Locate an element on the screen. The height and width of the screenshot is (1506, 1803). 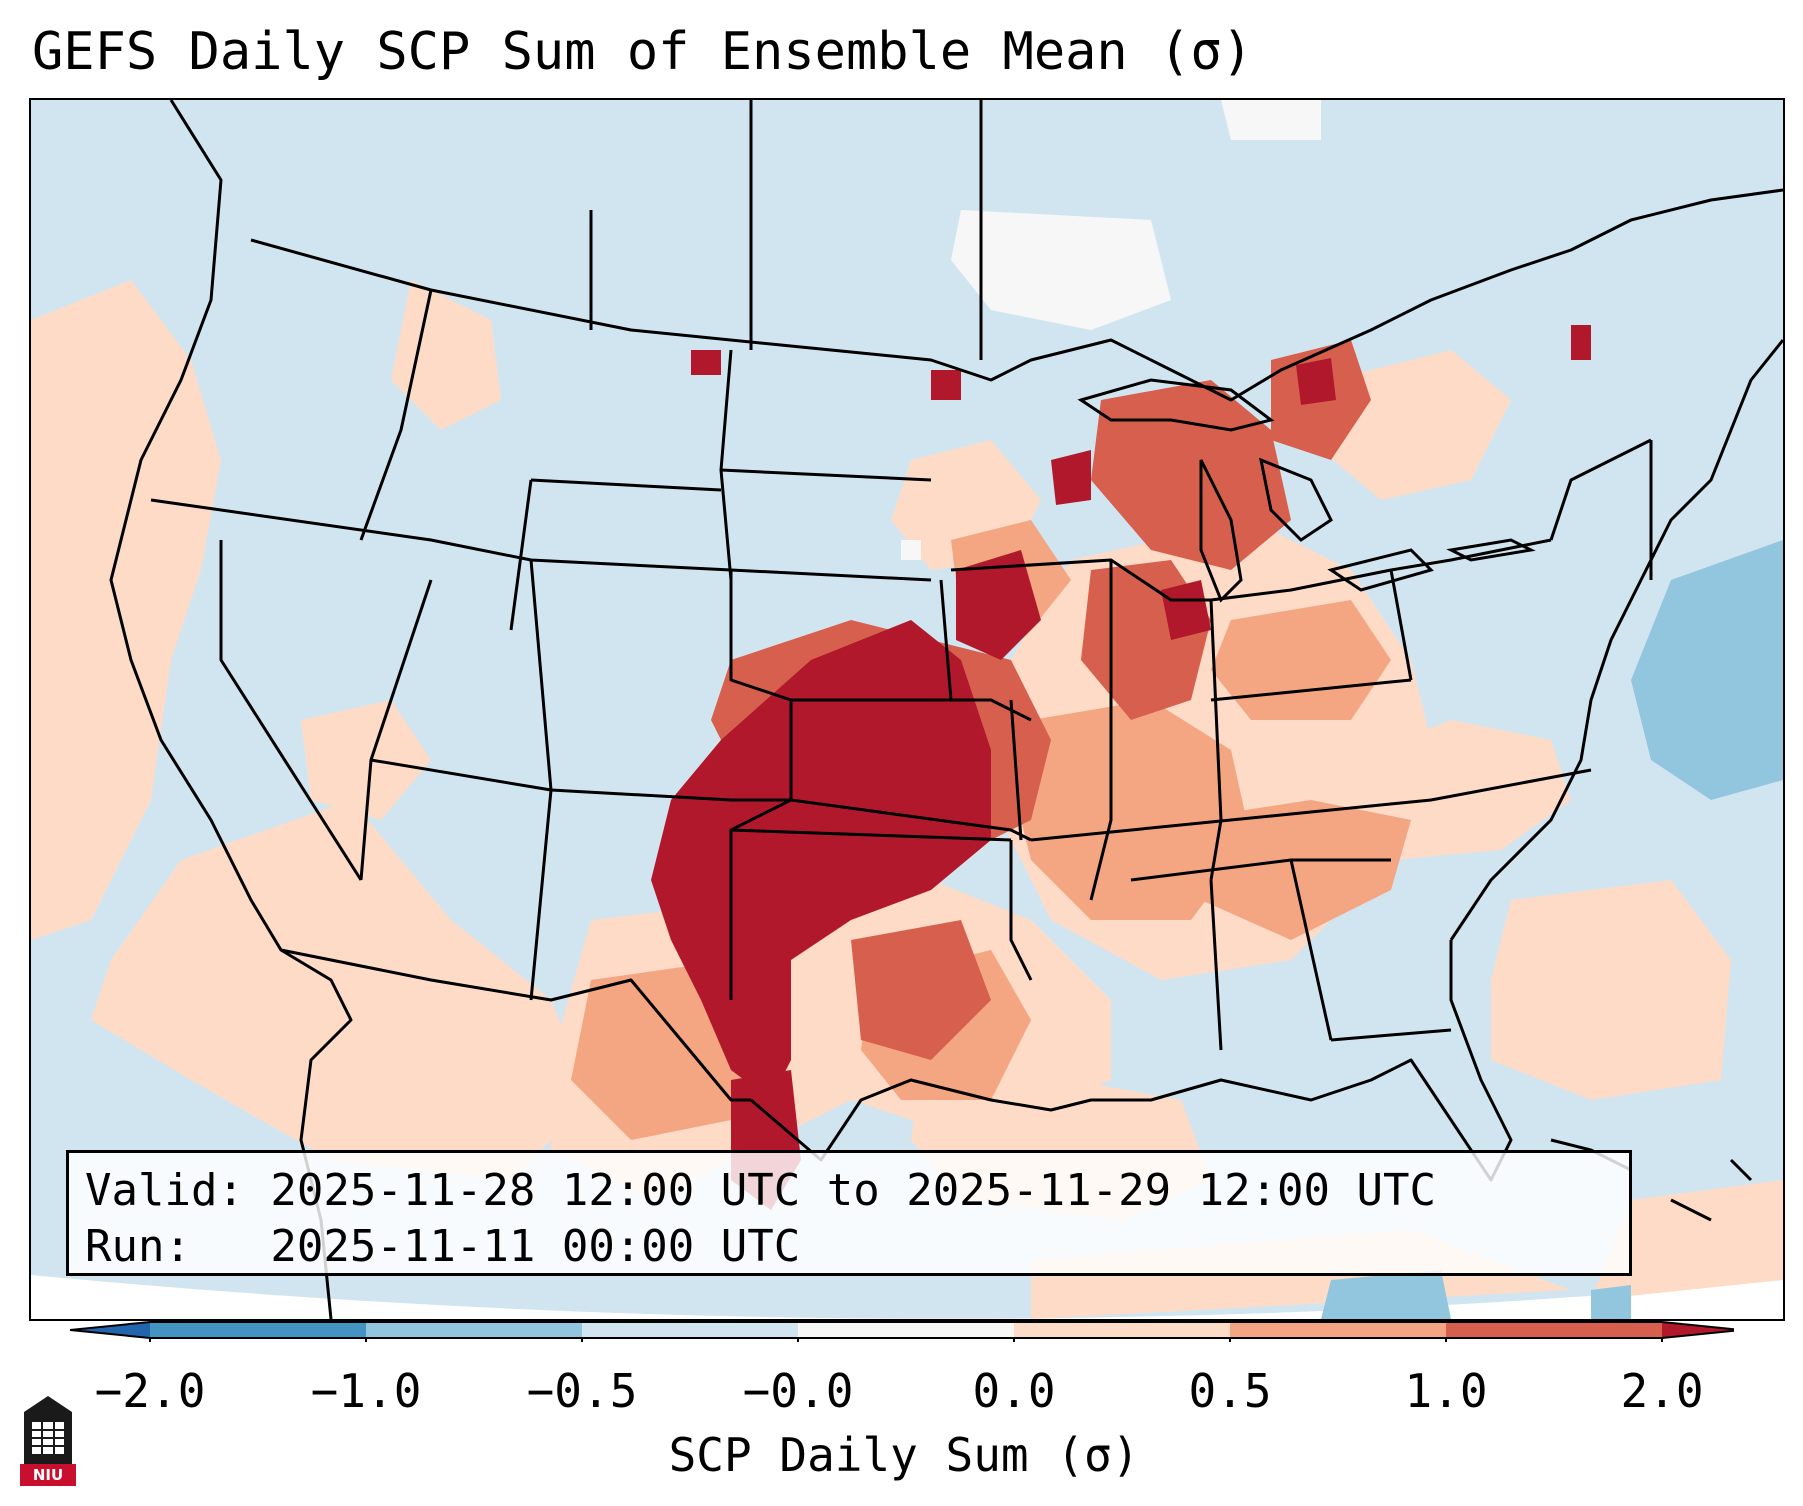
great-lakes is located at coordinates (1306, 490).